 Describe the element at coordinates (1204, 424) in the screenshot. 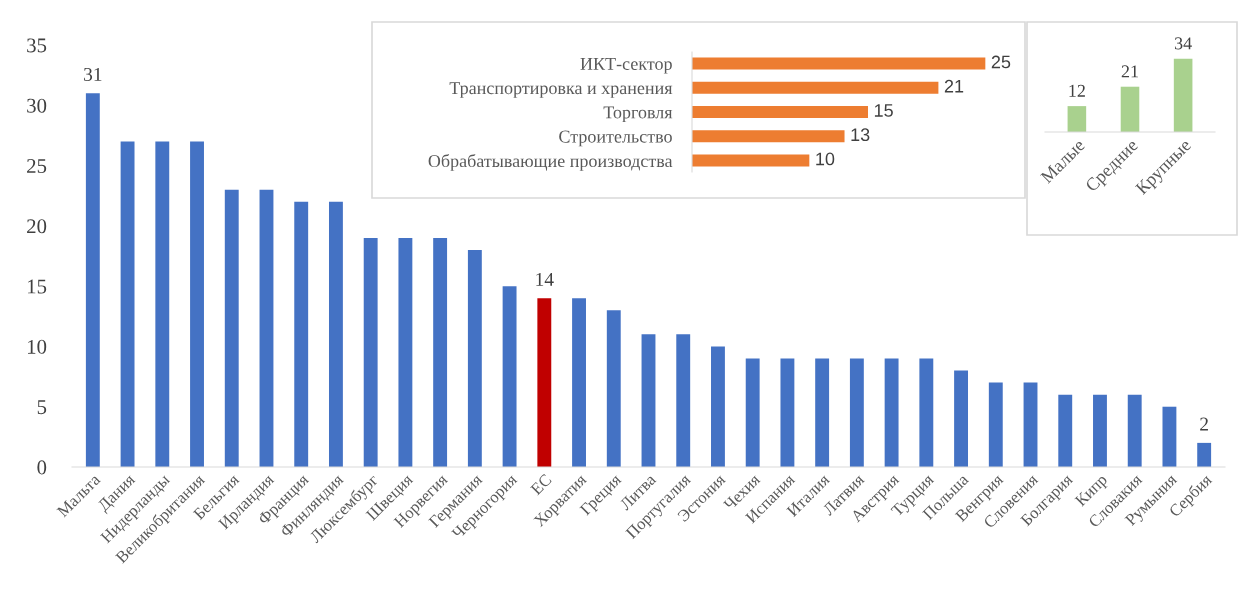

I see `data-label: 2` at that location.